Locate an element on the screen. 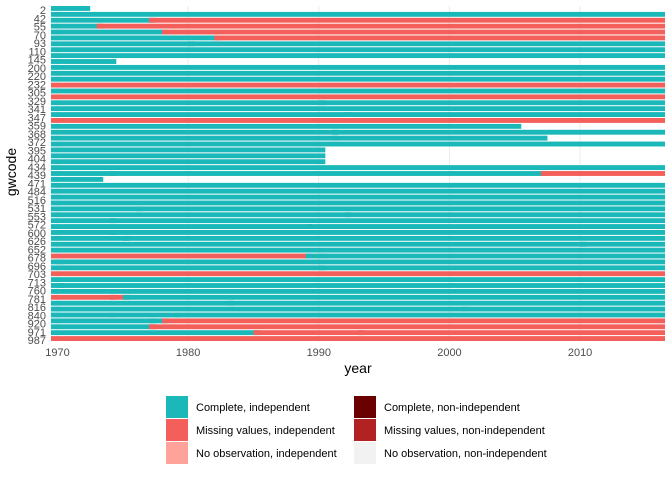 This screenshot has height=480, width=672. legend-label: No observation, non-independent is located at coordinates (465, 454).